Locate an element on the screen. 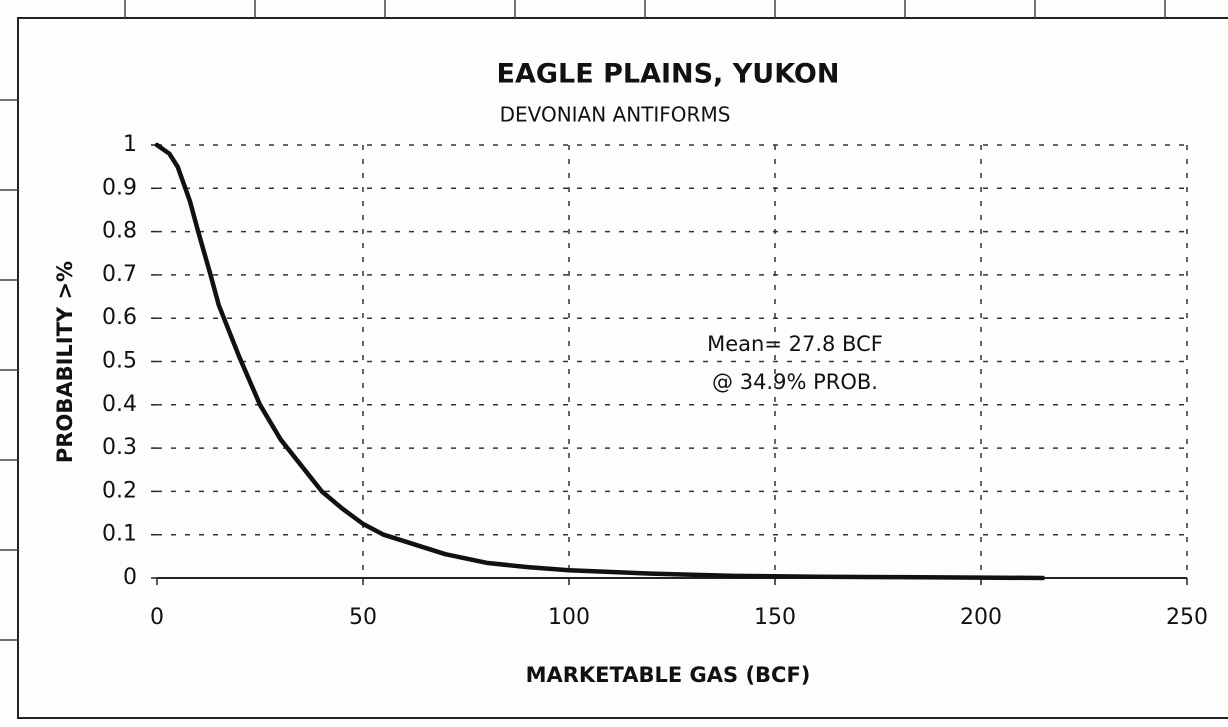 Image resolution: width=1228 pixels, height=727 pixels. x-tick-label: 200 is located at coordinates (981, 617).